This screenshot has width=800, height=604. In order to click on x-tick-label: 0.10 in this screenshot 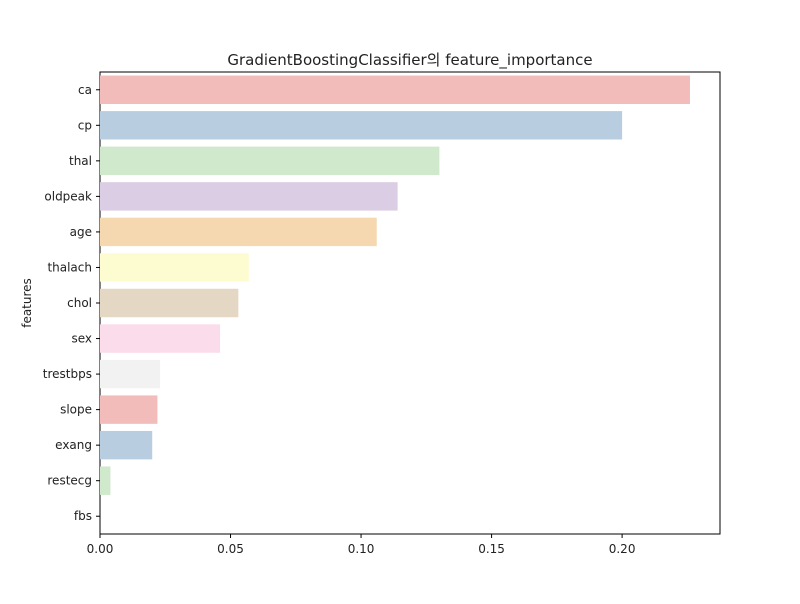, I will do `click(361, 549)`.